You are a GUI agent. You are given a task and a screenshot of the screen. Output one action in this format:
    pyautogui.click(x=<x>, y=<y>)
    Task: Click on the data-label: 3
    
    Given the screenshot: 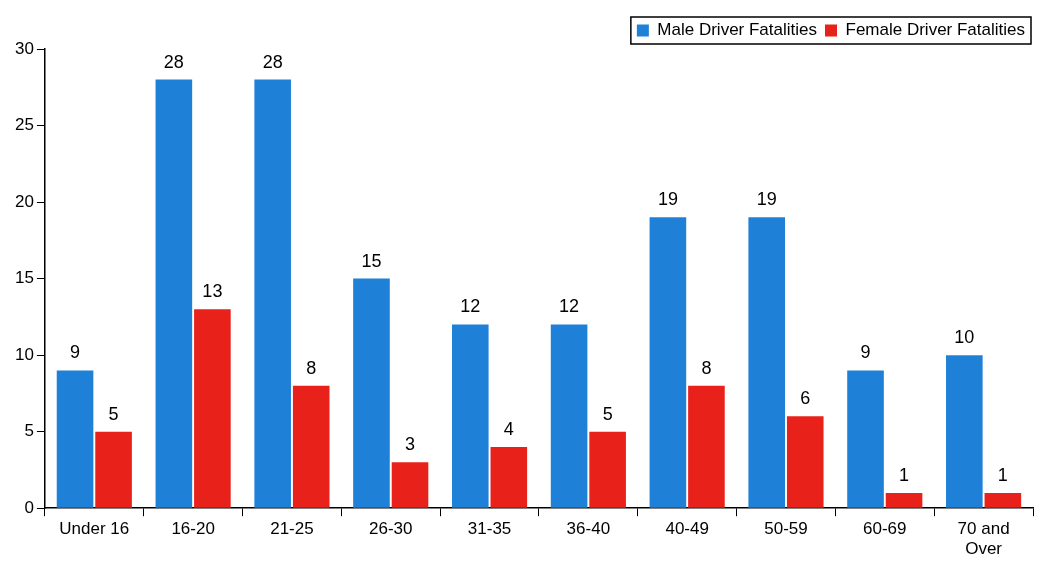 What is the action you would take?
    pyautogui.click(x=410, y=444)
    